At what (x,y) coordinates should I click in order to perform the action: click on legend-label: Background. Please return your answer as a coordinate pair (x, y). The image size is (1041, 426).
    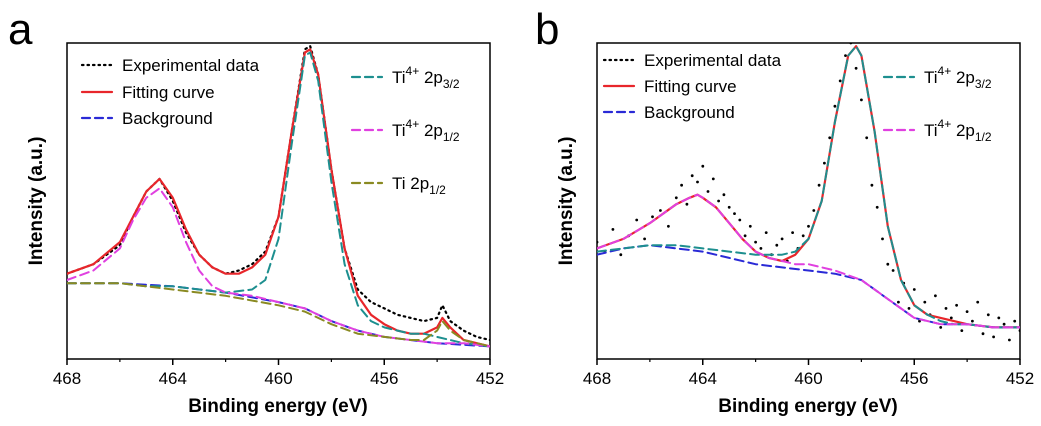
    Looking at the image, I should click on (689, 112).